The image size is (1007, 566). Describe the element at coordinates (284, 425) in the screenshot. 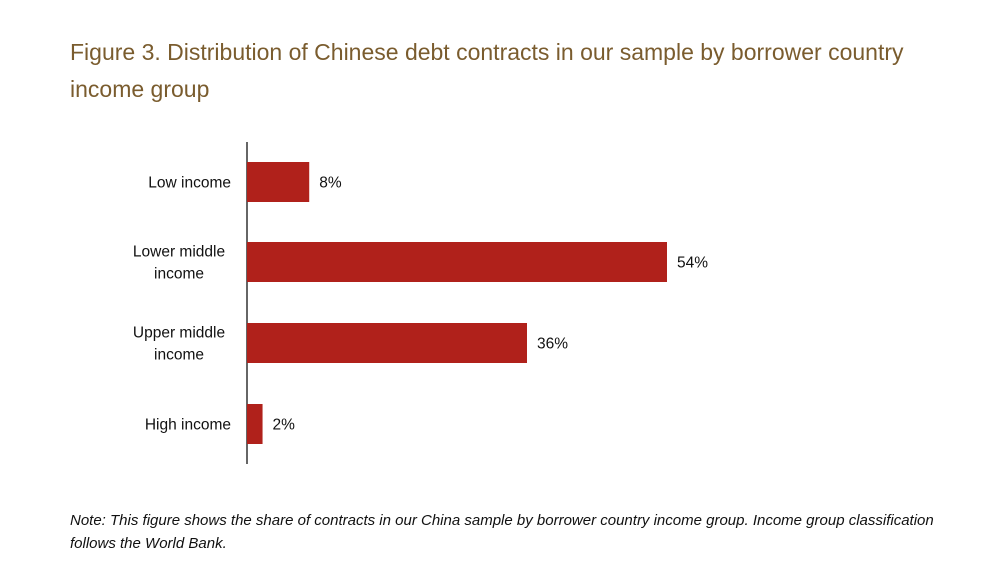

I see `value-label-3: 2%` at that location.